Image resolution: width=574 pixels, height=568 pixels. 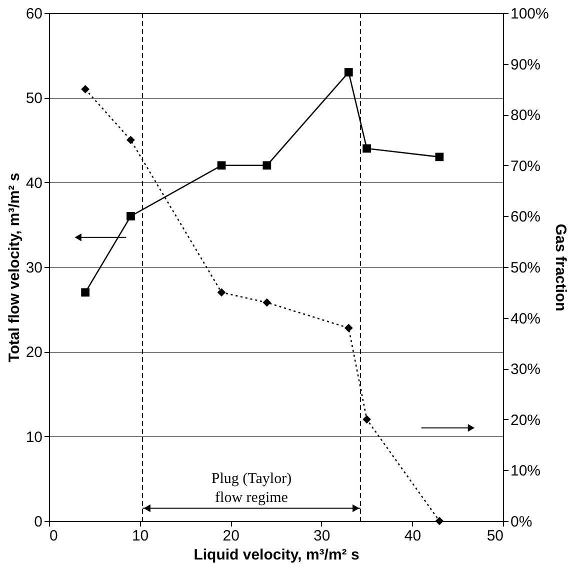 I want to click on y2-axis-title: Gas fraction, so click(x=560, y=268).